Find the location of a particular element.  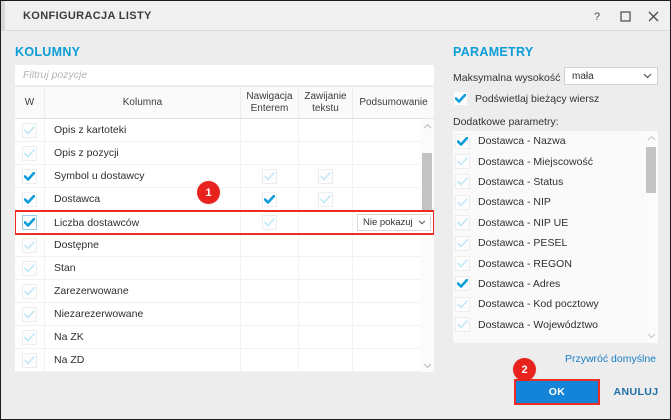

list-item: Dostawca - Województwo is located at coordinates (555, 325).